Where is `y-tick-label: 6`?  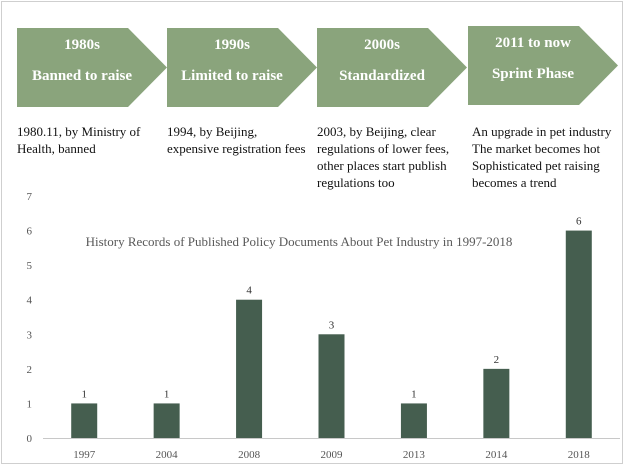 y-tick-label: 6 is located at coordinates (30, 232).